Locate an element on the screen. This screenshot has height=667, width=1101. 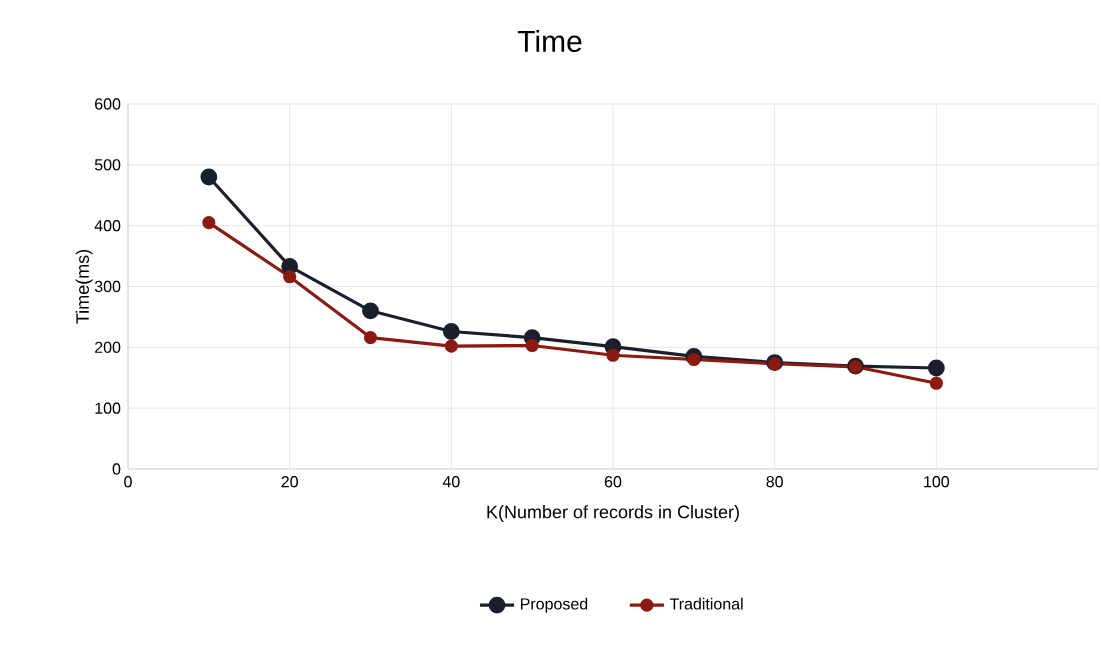
y-tick-label: 300 is located at coordinates (107, 286).